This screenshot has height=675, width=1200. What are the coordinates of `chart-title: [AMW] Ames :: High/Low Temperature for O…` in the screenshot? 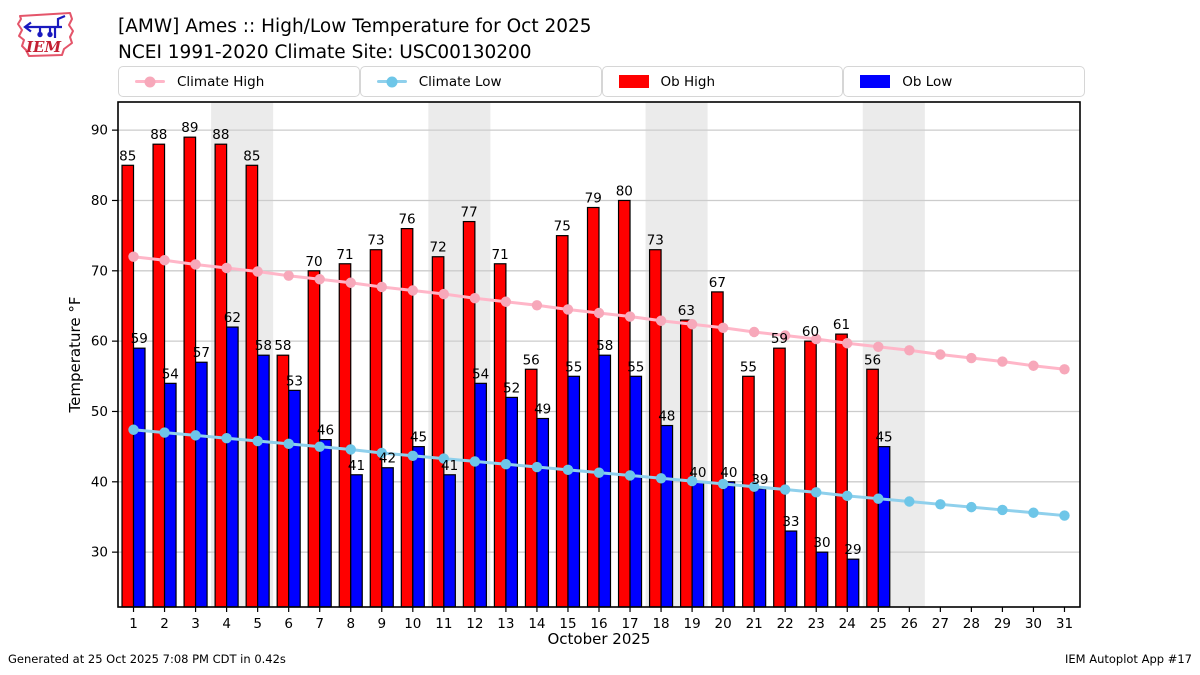 It's located at (355, 26).